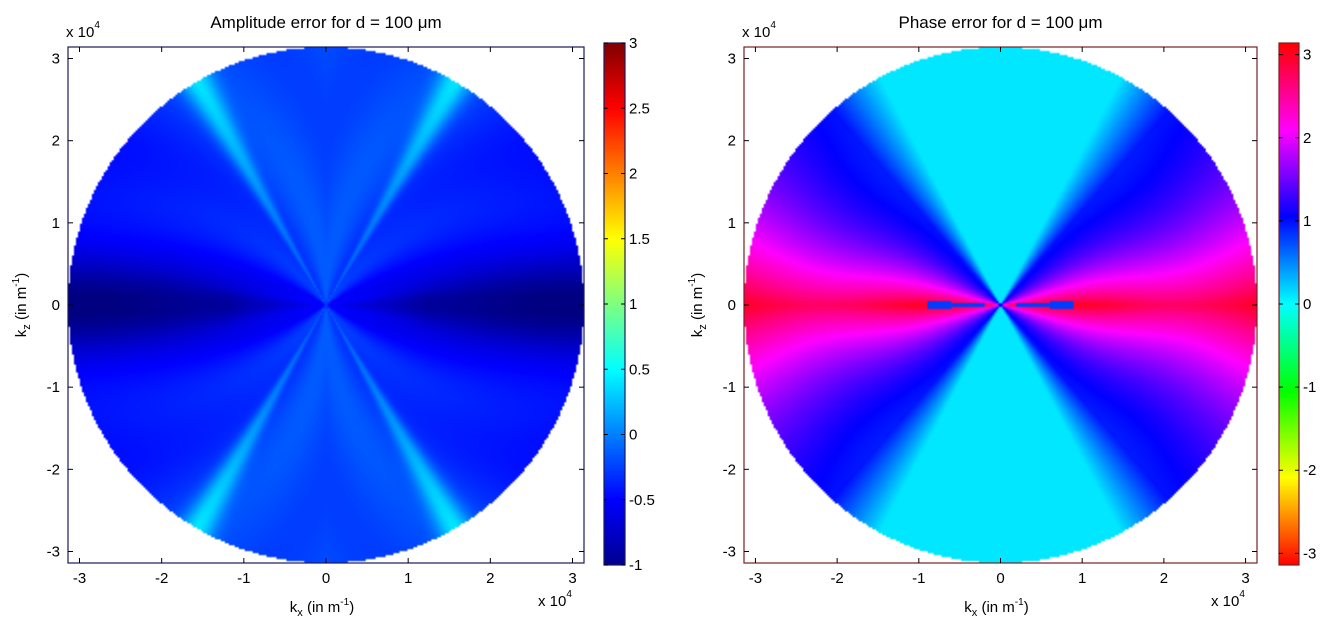 The width and height of the screenshot is (1330, 618). What do you see at coordinates (639, 108) in the screenshot?
I see `colorbar-tick-label: 2.5` at bounding box center [639, 108].